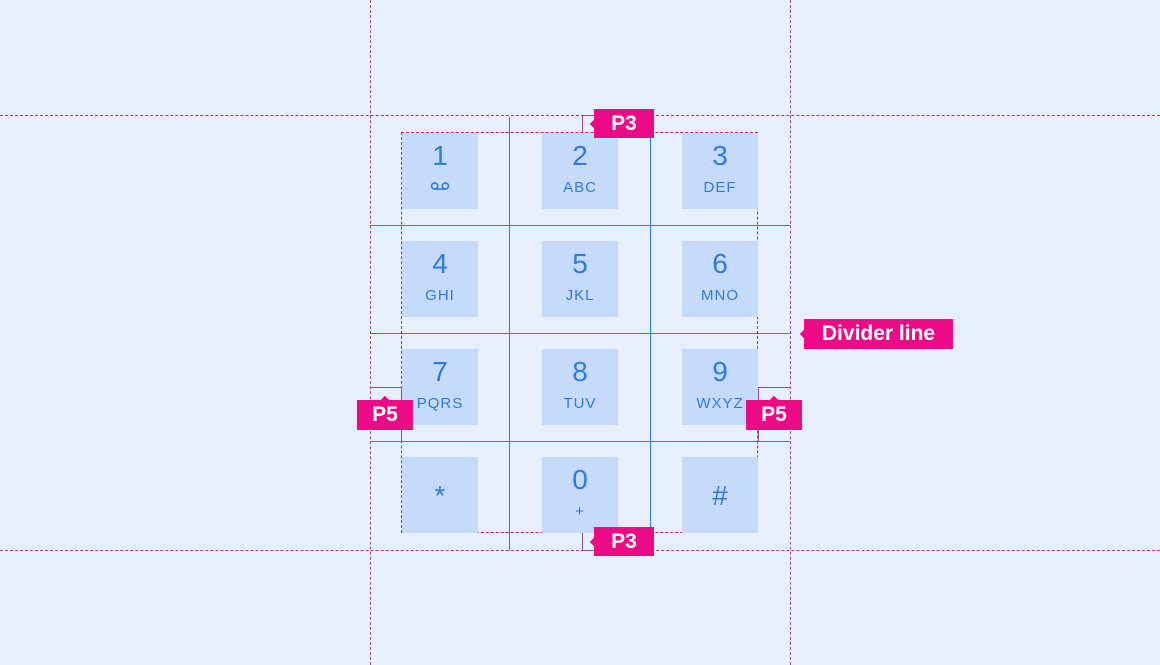 The width and height of the screenshot is (1160, 665). Describe the element at coordinates (624, 123) in the screenshot. I see `p3-top-annotation: P3` at that location.